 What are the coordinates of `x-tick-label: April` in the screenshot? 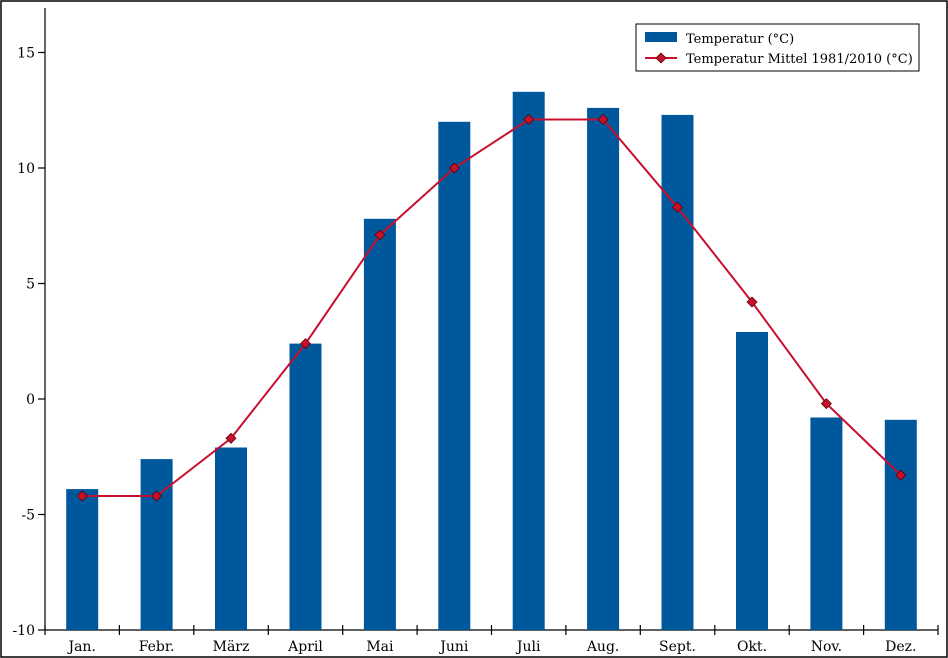 It's located at (305, 647).